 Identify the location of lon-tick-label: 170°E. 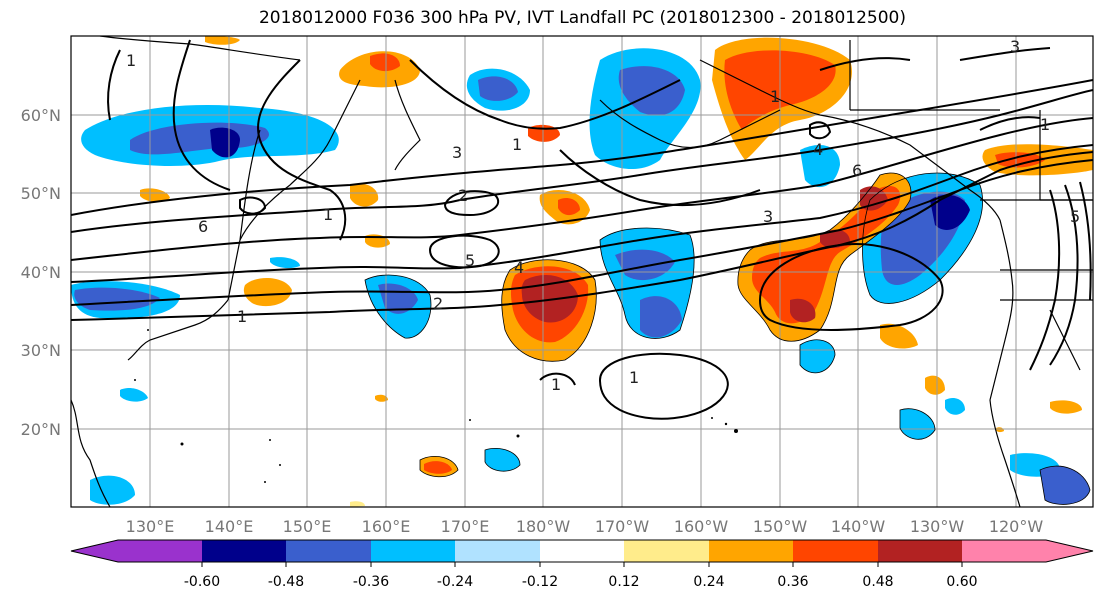
(465, 526).